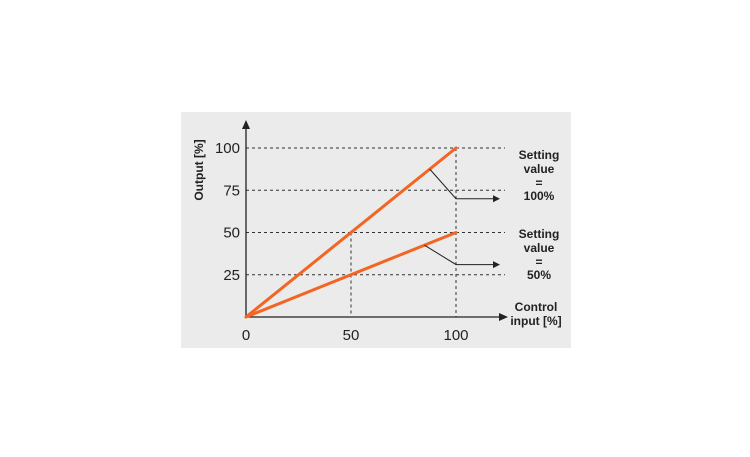 The image size is (750, 457). What do you see at coordinates (351, 335) in the screenshot?
I see `x-tick-label-50: 50` at bounding box center [351, 335].